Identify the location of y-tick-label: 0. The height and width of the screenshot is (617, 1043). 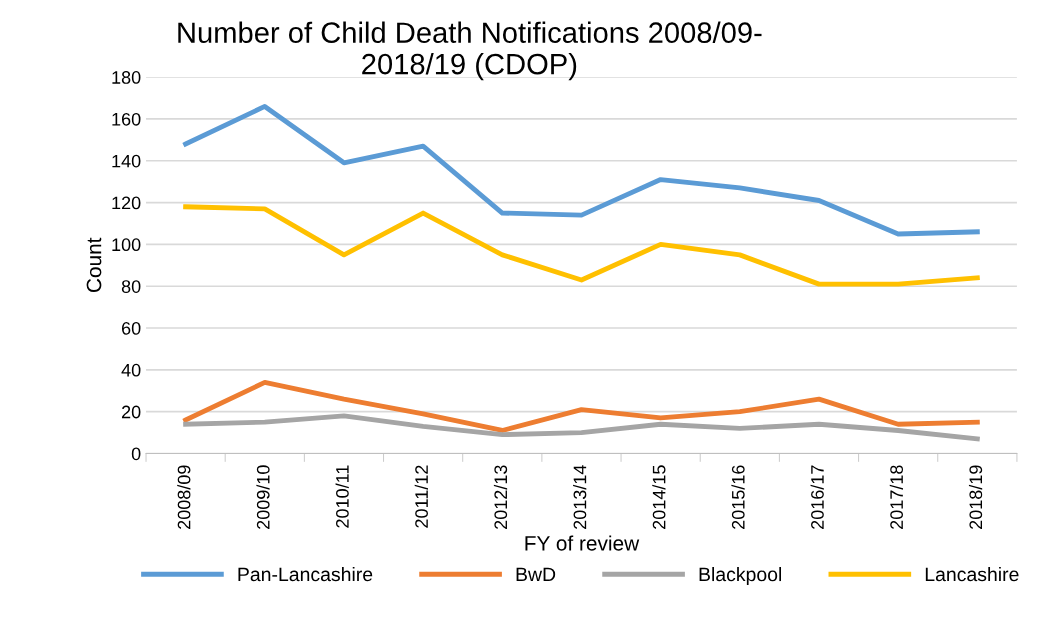
(136, 454).